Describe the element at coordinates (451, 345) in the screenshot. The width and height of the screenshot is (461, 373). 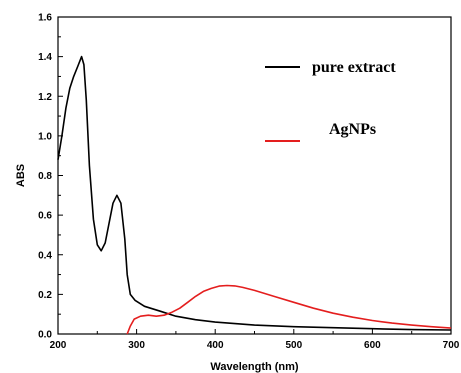
I see `x-tick-label: 700` at that location.